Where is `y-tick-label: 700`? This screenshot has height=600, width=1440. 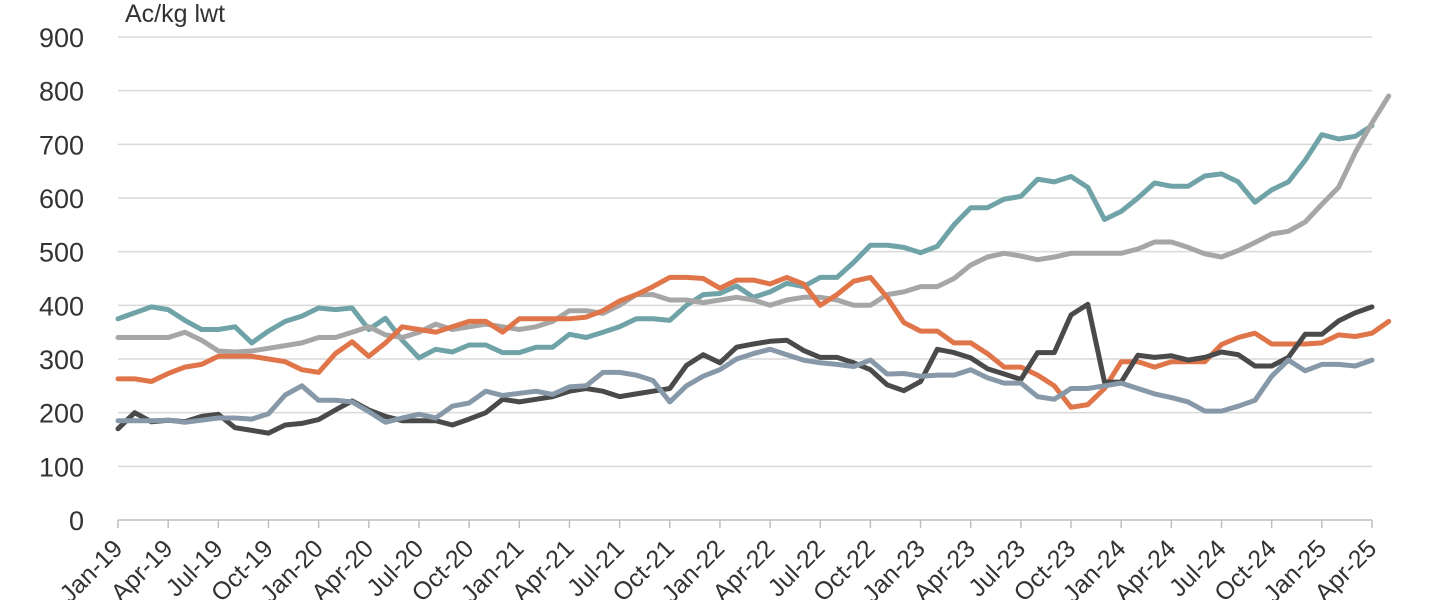 y-tick-label: 700 is located at coordinates (61, 145).